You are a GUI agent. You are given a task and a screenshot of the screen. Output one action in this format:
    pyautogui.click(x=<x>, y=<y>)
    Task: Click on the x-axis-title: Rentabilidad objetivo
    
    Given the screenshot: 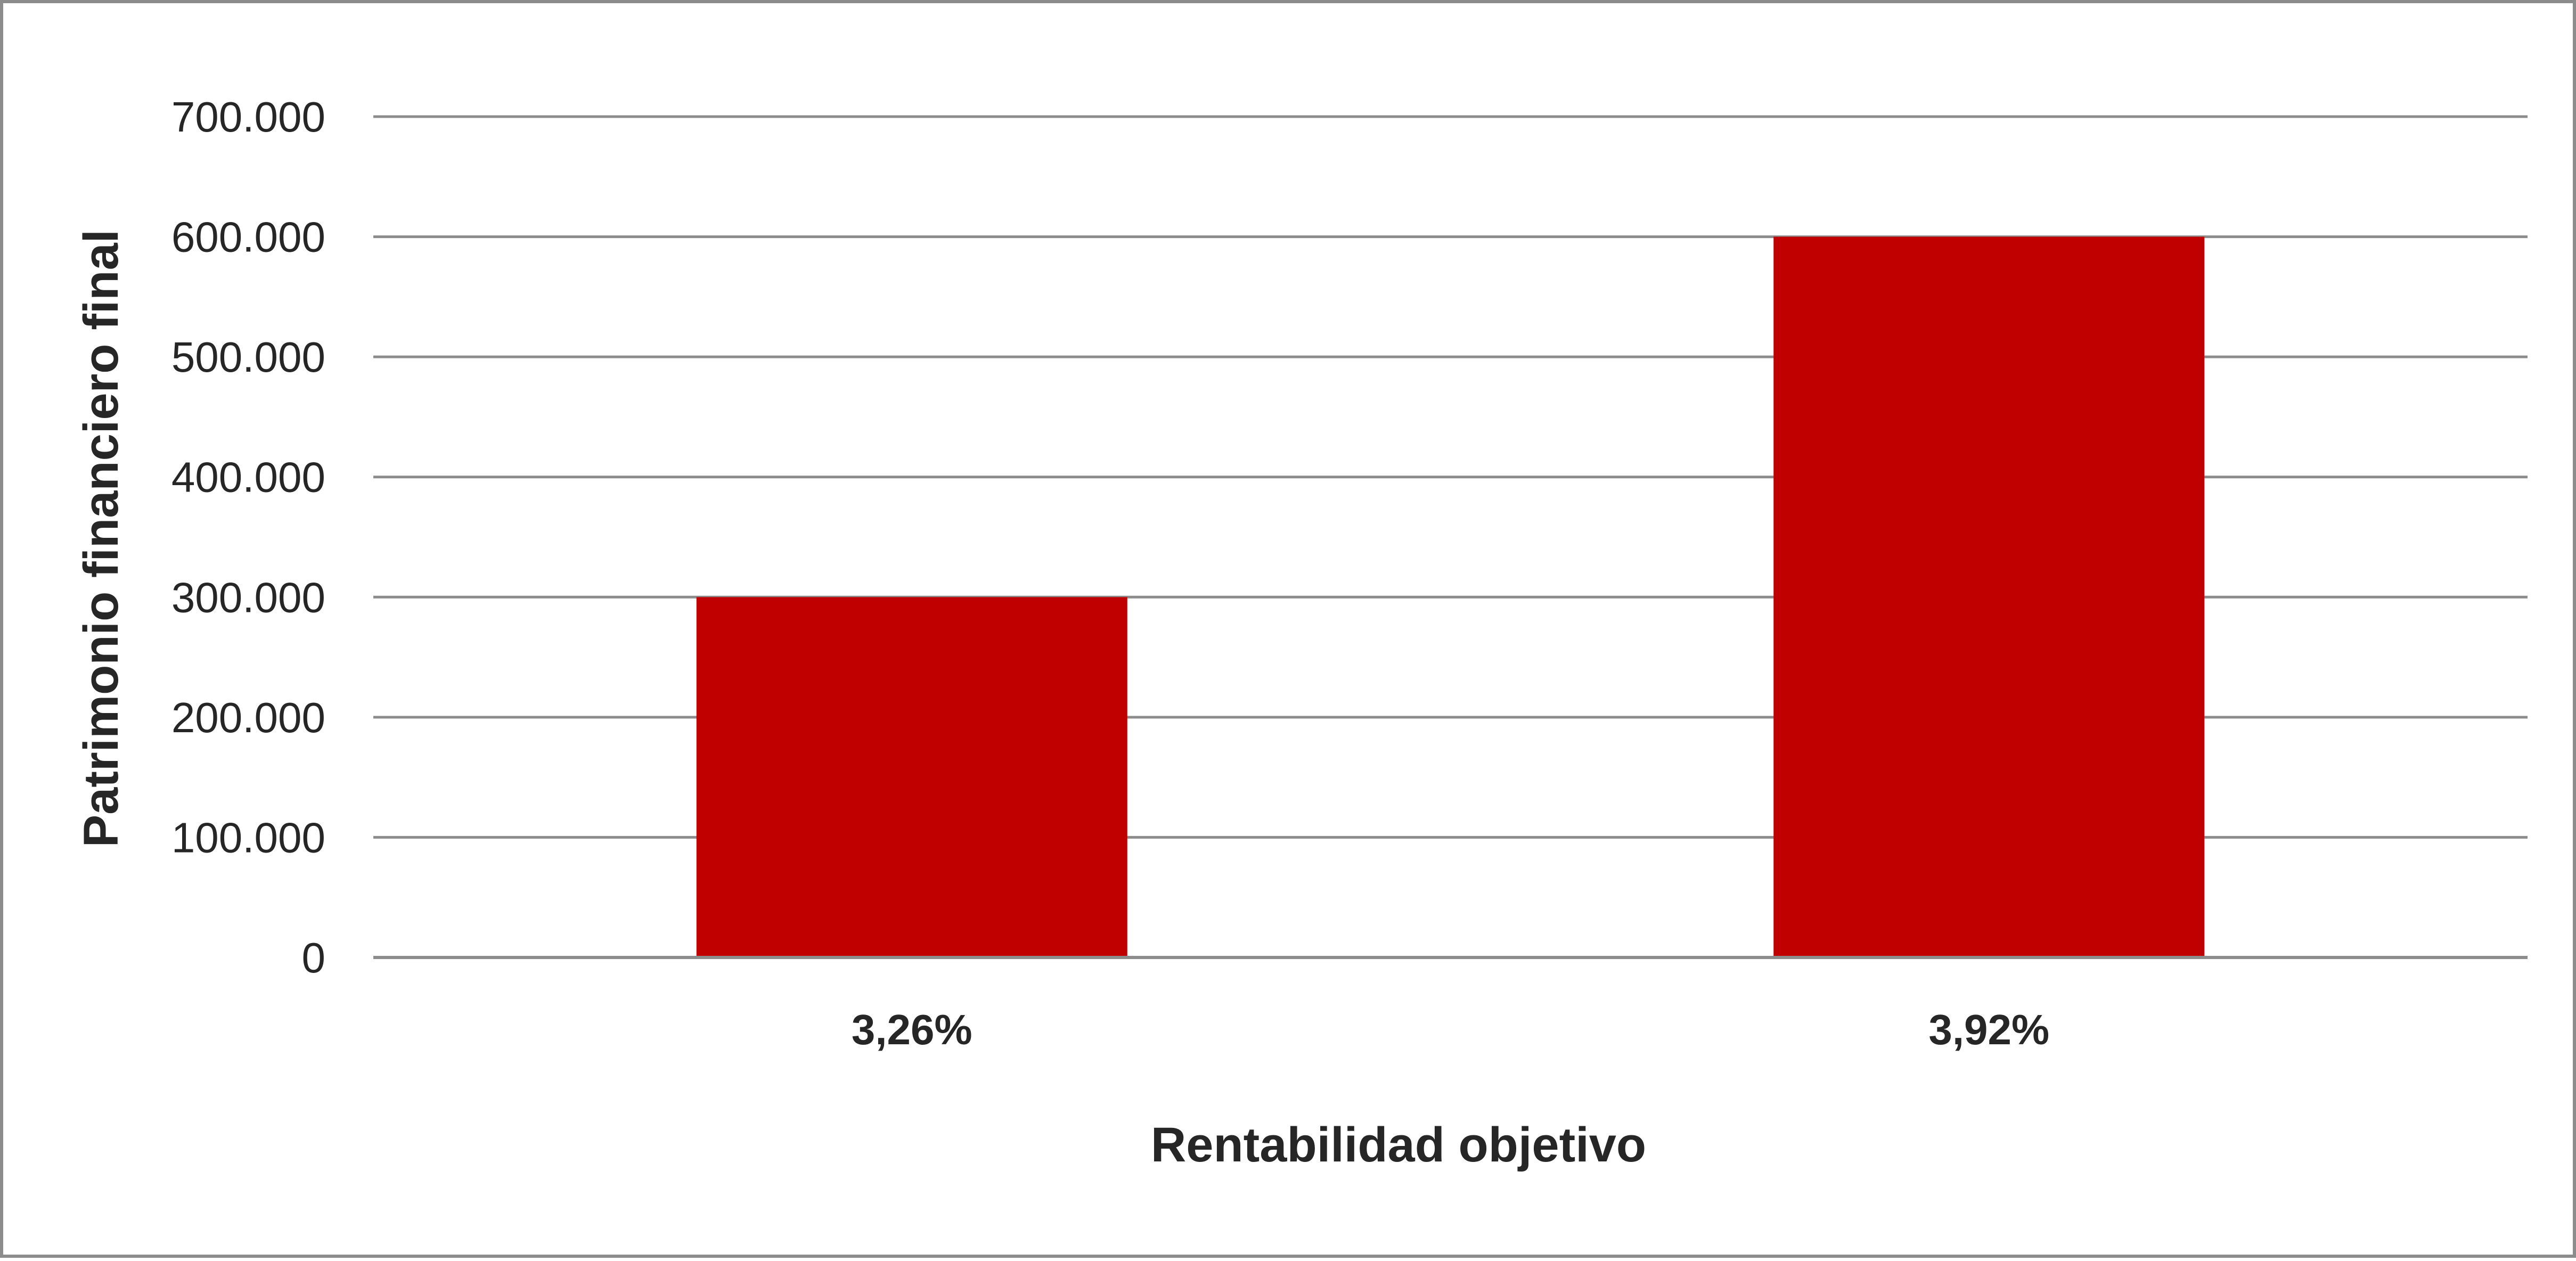 What is the action you would take?
    pyautogui.click(x=1398, y=1145)
    